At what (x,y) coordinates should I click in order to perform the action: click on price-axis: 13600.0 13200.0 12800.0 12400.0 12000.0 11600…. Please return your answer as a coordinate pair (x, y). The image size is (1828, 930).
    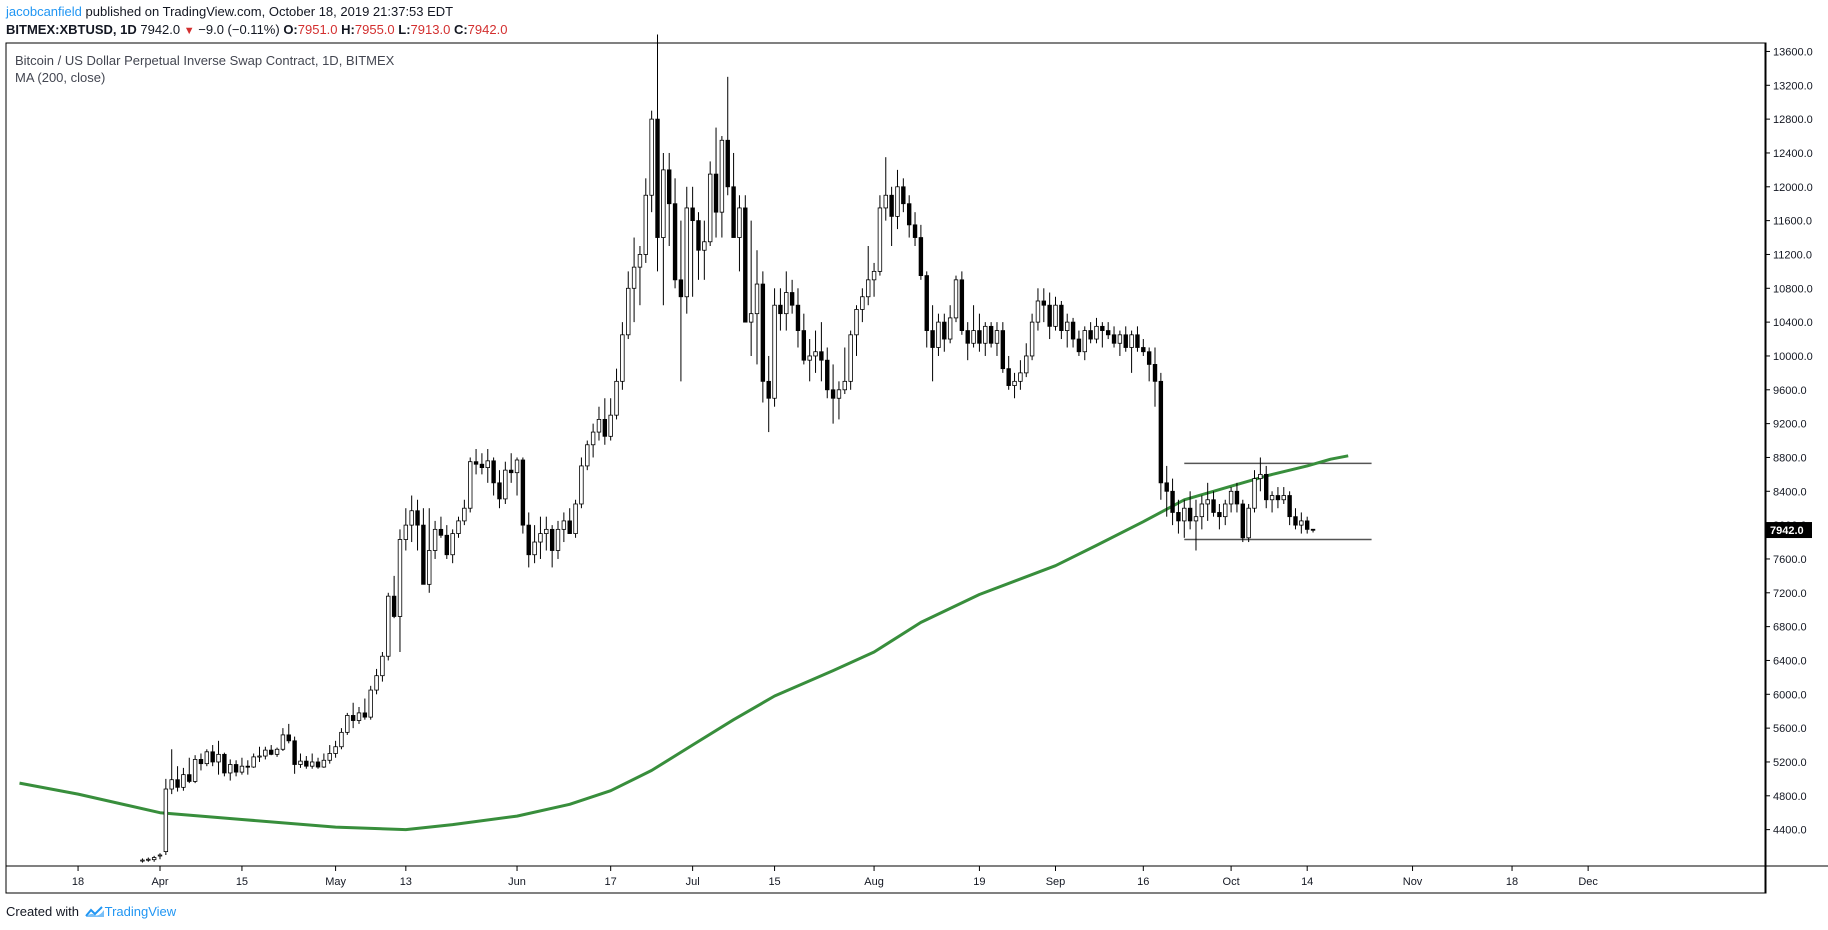
    Looking at the image, I should click on (1789, 441).